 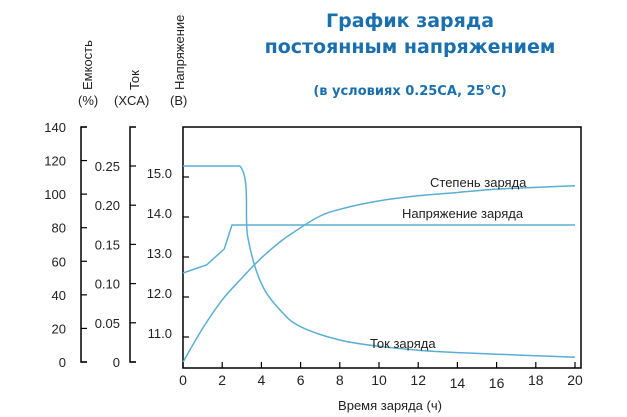 I want to click on capacity-axis, so click(x=83, y=244).